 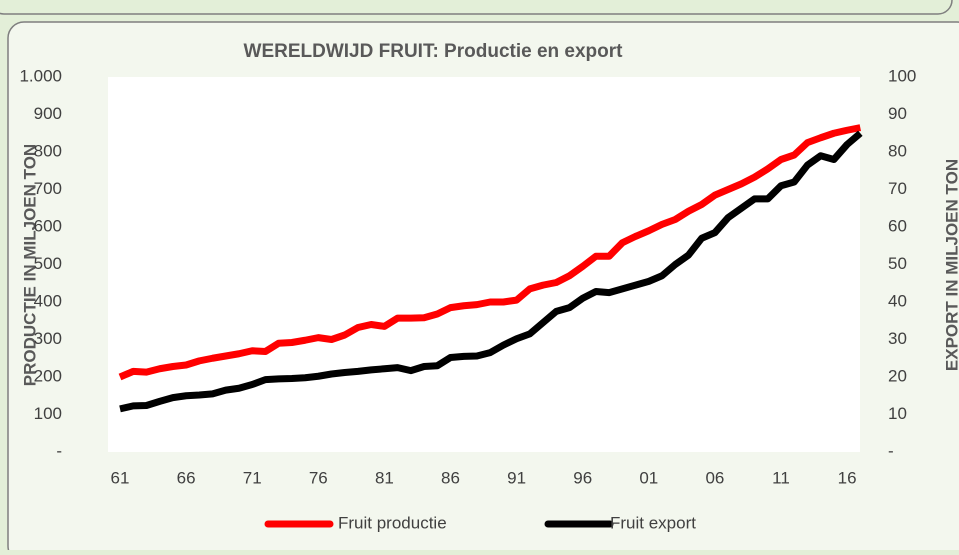 What do you see at coordinates (318, 477) in the screenshot?
I see `x-tick-label: 76` at bounding box center [318, 477].